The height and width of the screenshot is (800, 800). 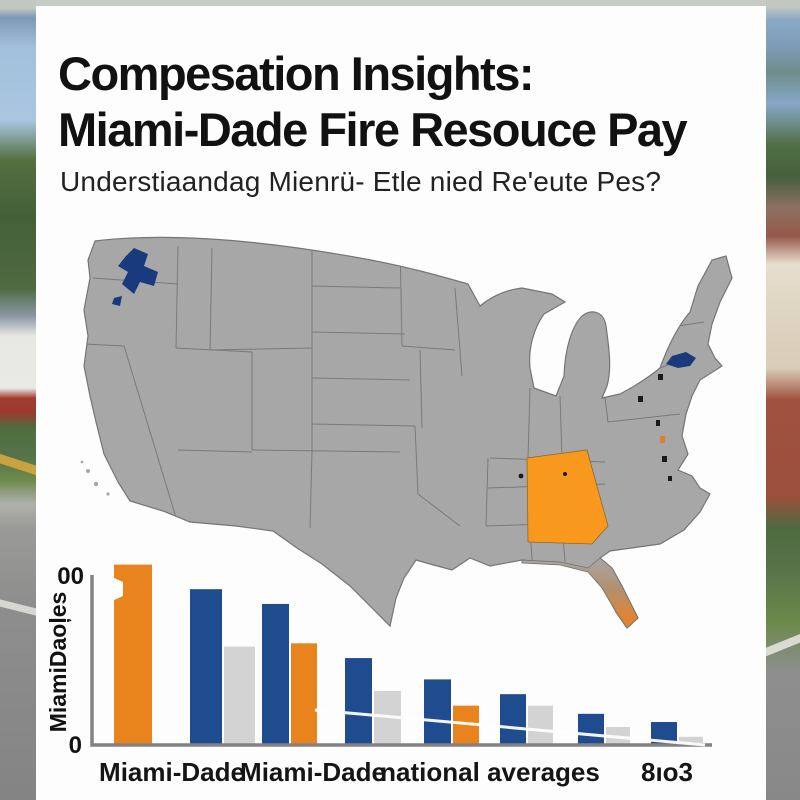 What do you see at coordinates (662, 439) in the screenshot?
I see `east-coast-orange-speck` at bounding box center [662, 439].